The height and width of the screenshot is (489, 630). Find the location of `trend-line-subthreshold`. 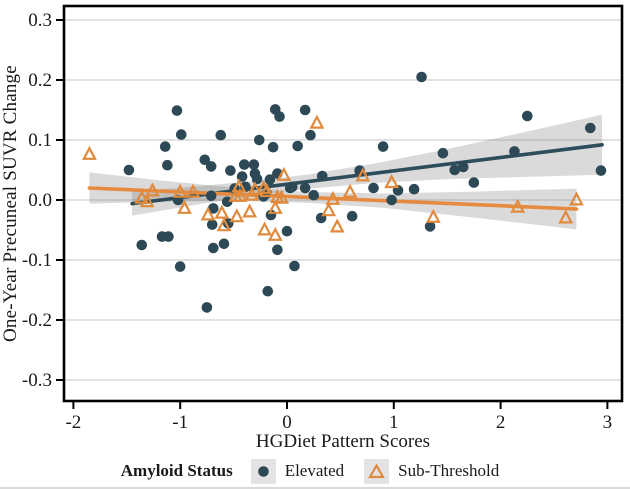

trend-line-subthreshold is located at coordinates (333, 198).